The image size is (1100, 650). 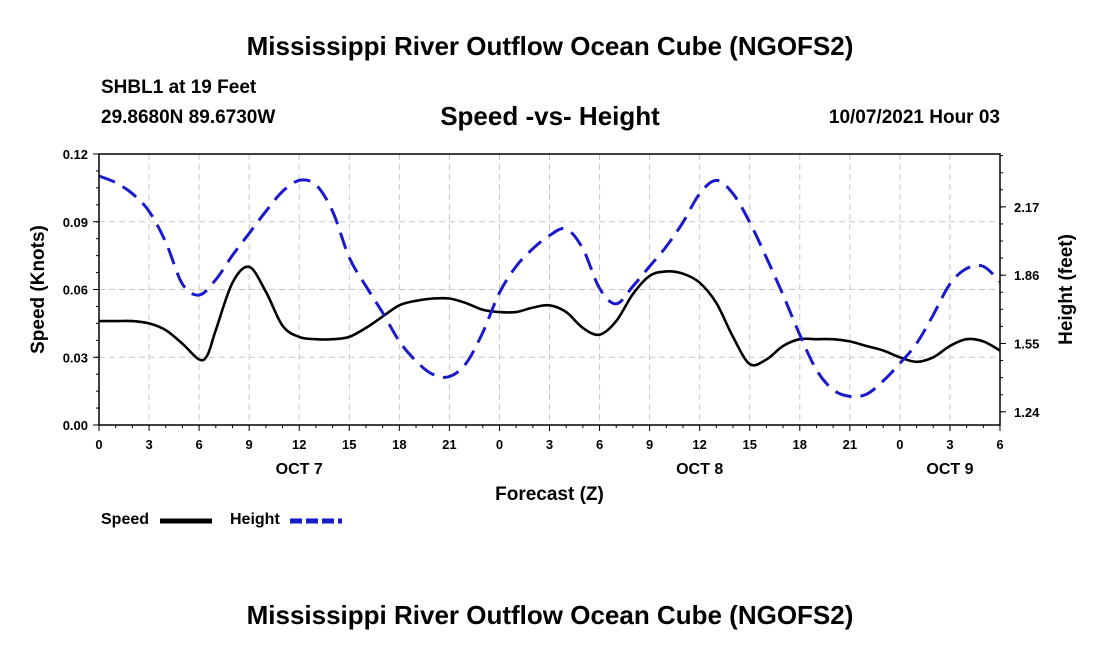 I want to click on y2-tick-label: 1.55, so click(x=1026, y=343).